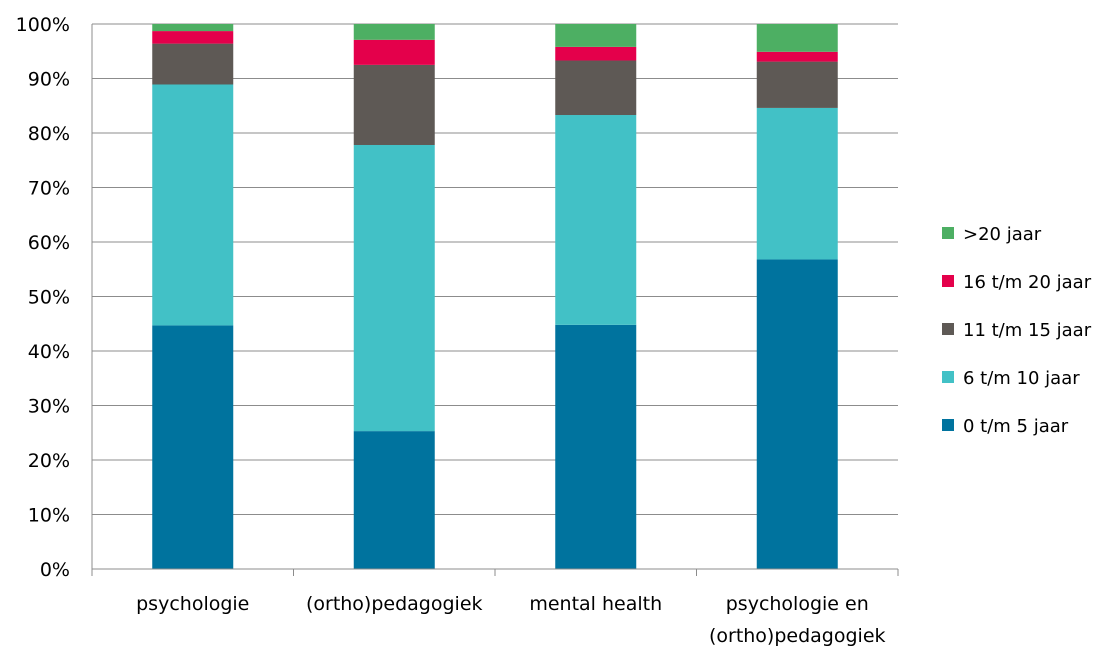 Image resolution: width=1120 pixels, height=646 pixels. What do you see at coordinates (797, 604) in the screenshot?
I see `x-category-label: psychologie en` at bounding box center [797, 604].